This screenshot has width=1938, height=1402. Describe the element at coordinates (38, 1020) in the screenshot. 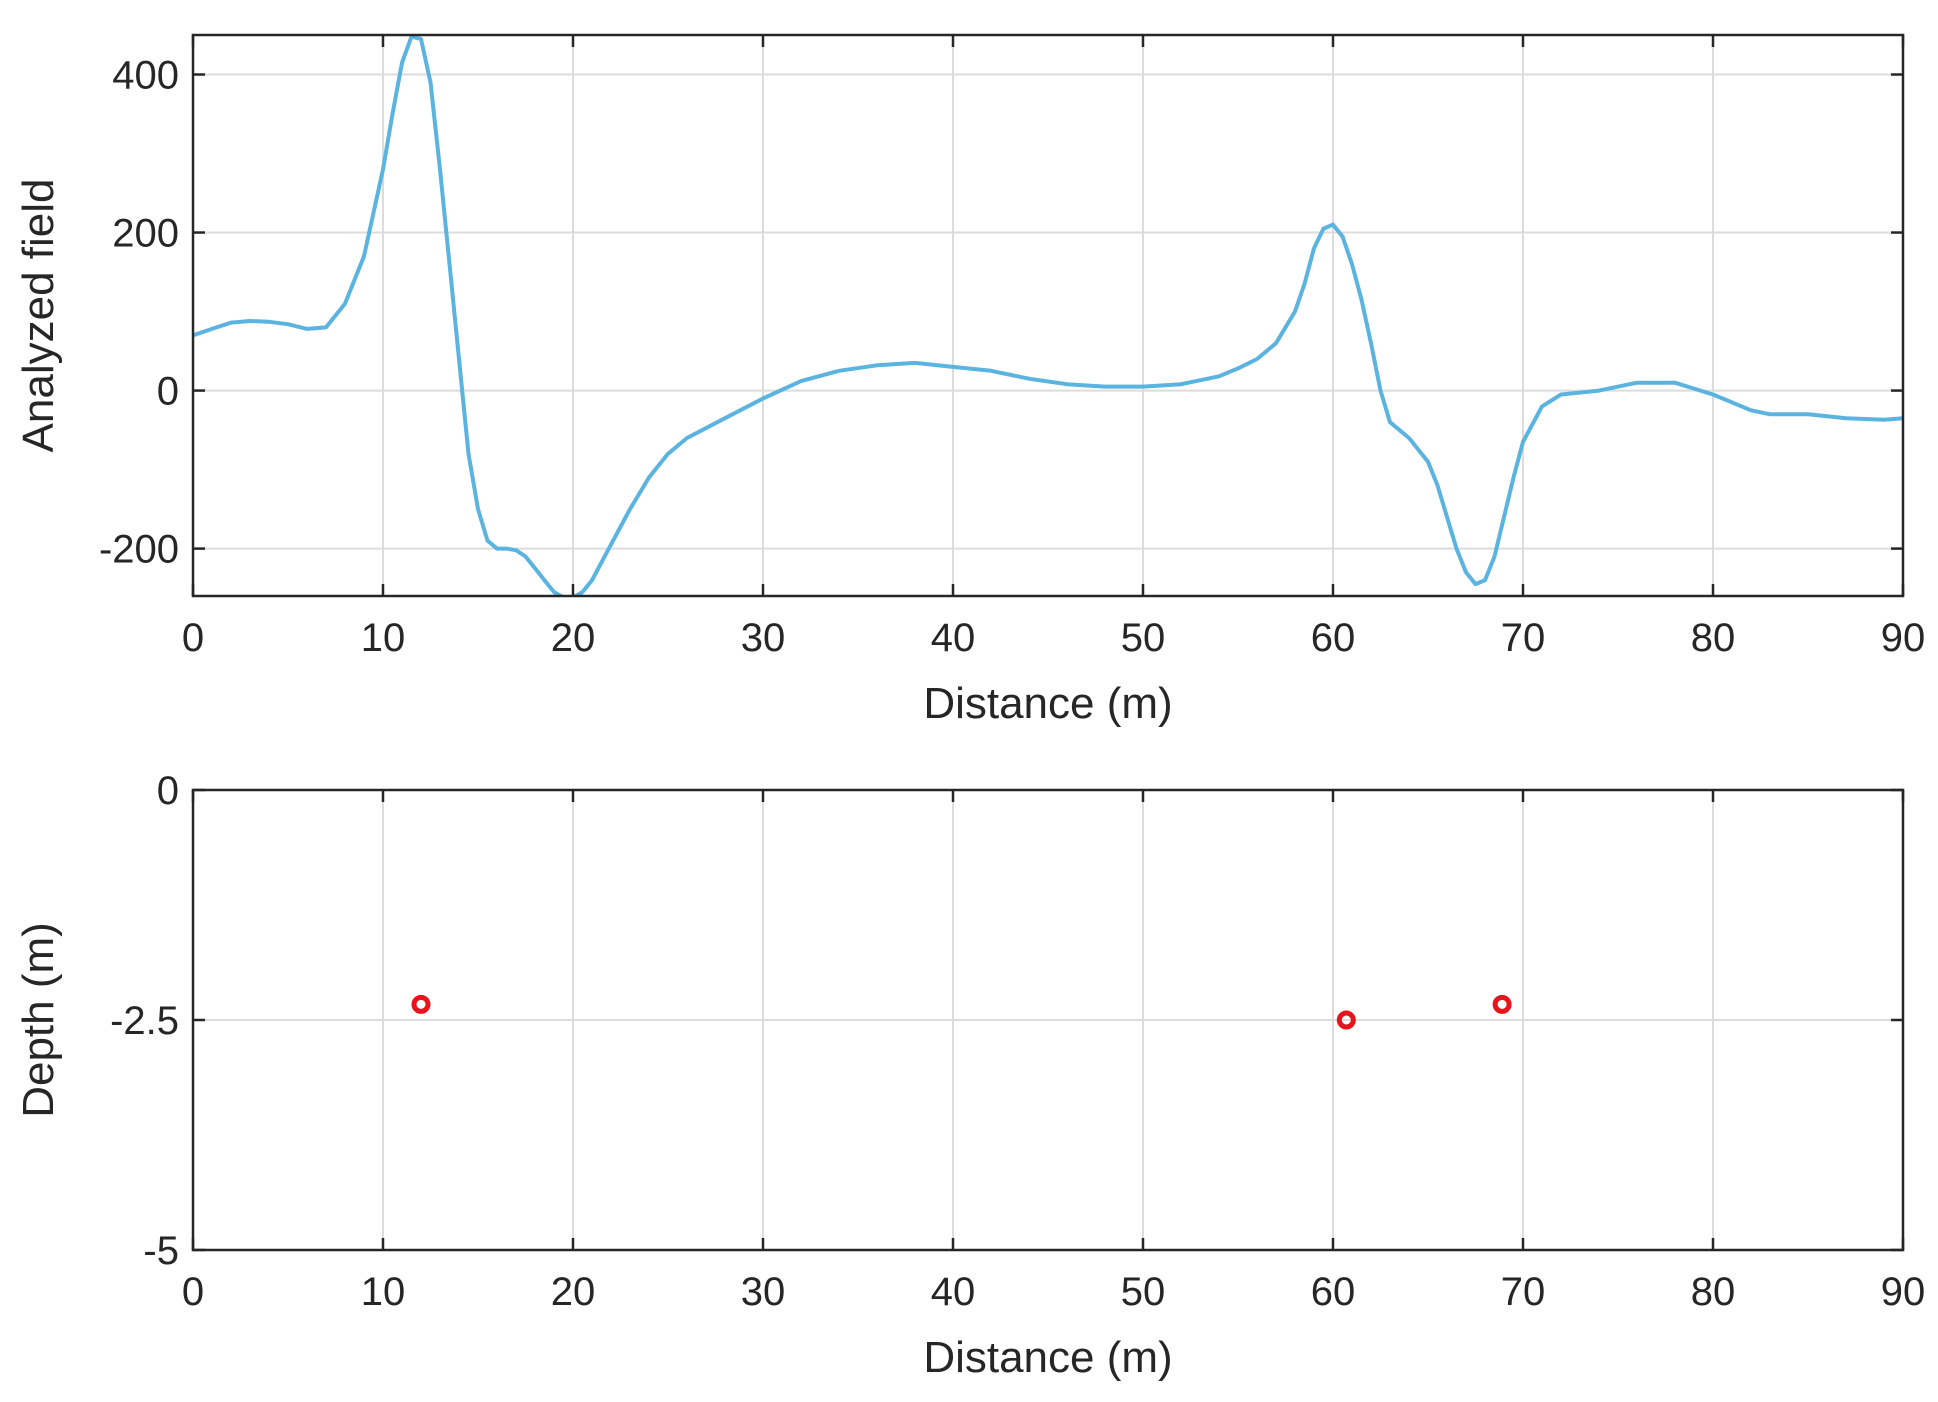

I see `y-axis-label: Depth (m)` at that location.